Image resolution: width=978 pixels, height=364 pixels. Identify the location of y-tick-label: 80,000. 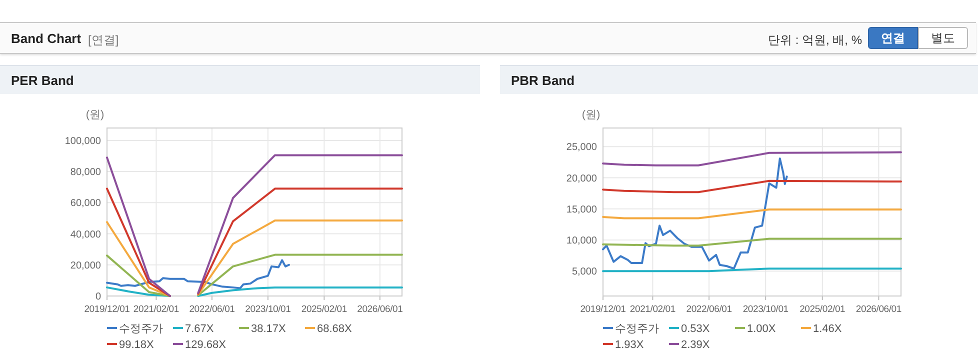
(86, 172).